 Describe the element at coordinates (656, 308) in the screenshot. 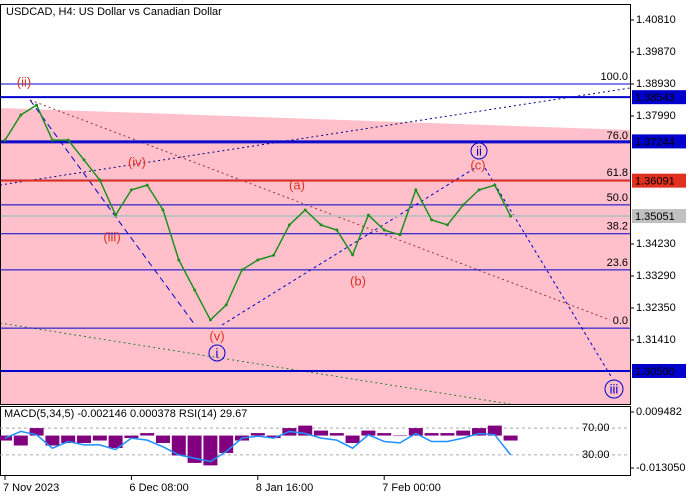

I see `y-tick-label: 1.32350` at that location.